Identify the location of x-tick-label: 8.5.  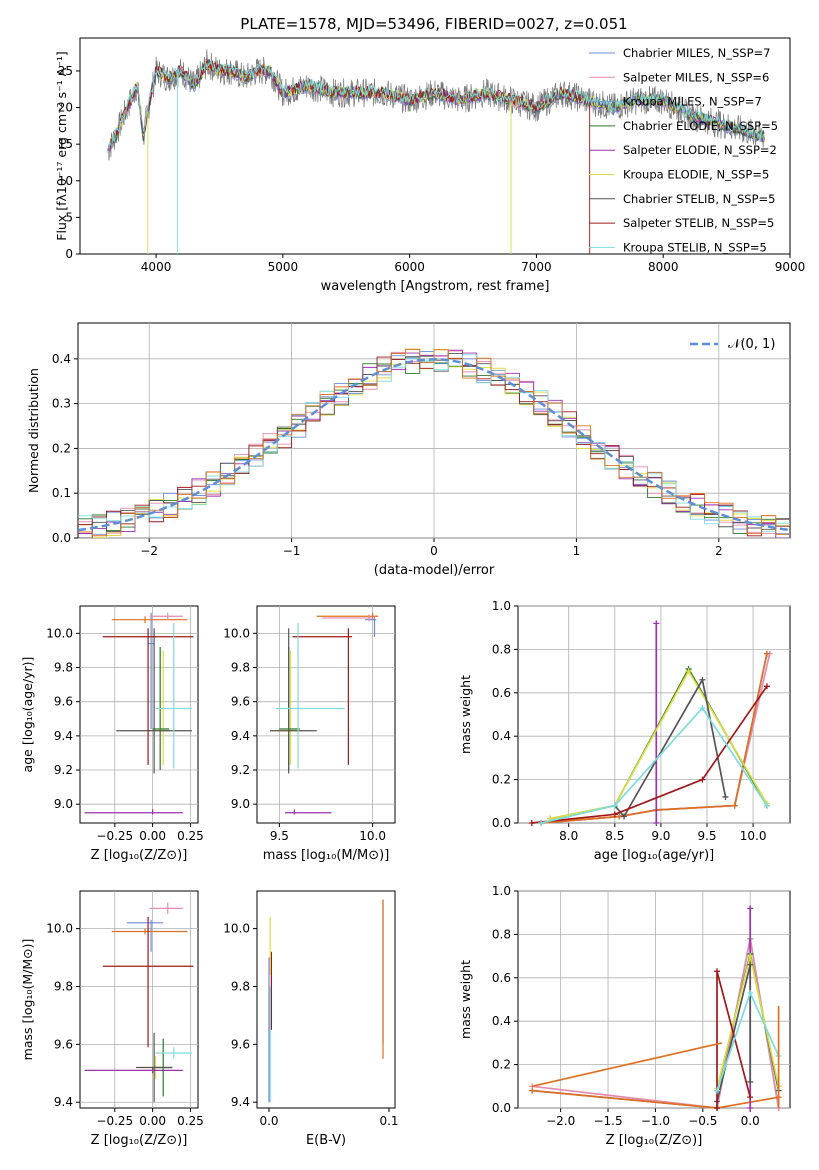
(614, 836).